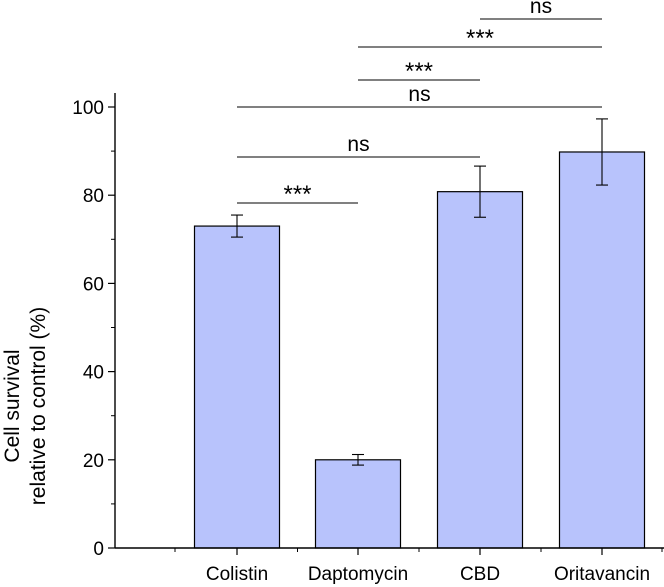 This screenshot has width=664, height=587. I want to click on error-bar-cbd, so click(480, 191).